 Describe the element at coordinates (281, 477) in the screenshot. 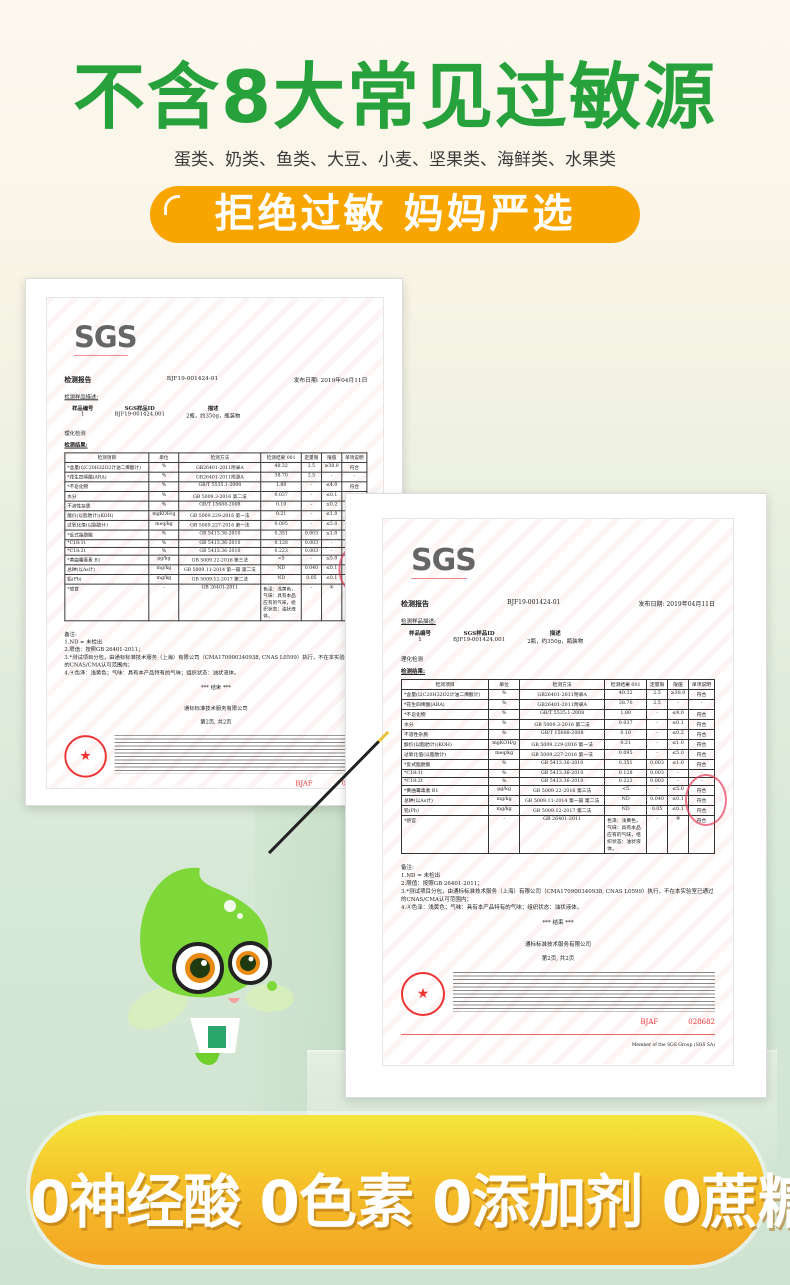

I see `table-cell: 38.70` at that location.